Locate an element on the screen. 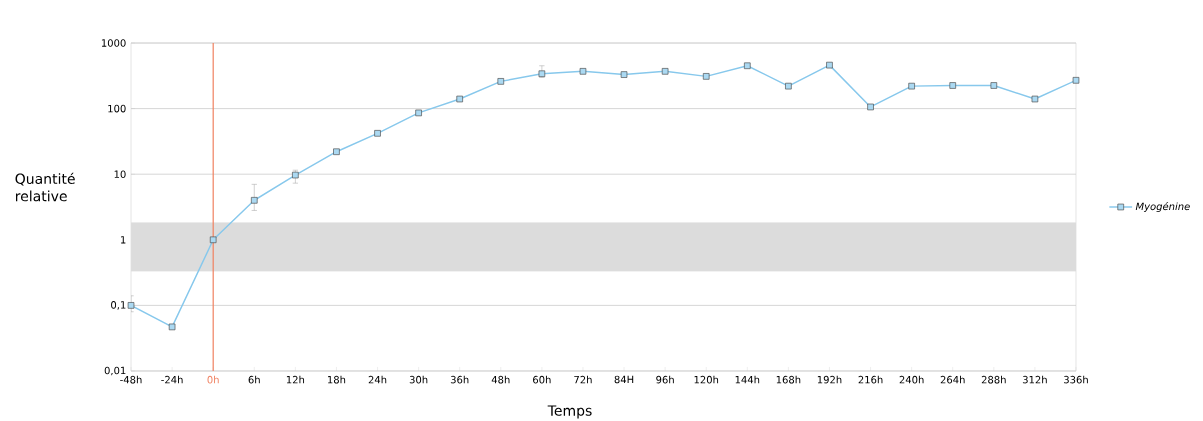  x-tick-label: 96h is located at coordinates (665, 379).